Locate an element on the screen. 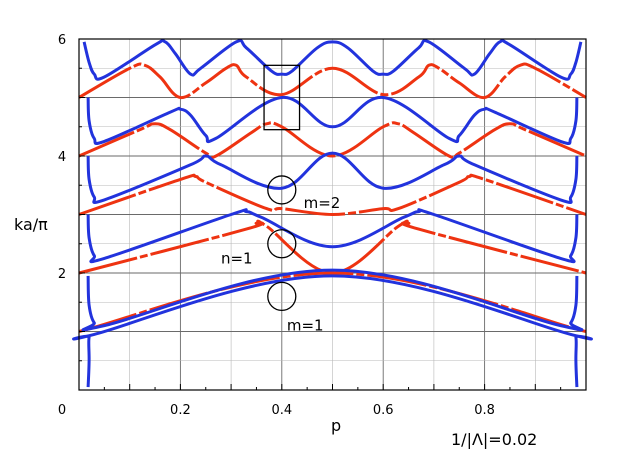 The image size is (625, 470). x-axis-title: p is located at coordinates (336, 425).